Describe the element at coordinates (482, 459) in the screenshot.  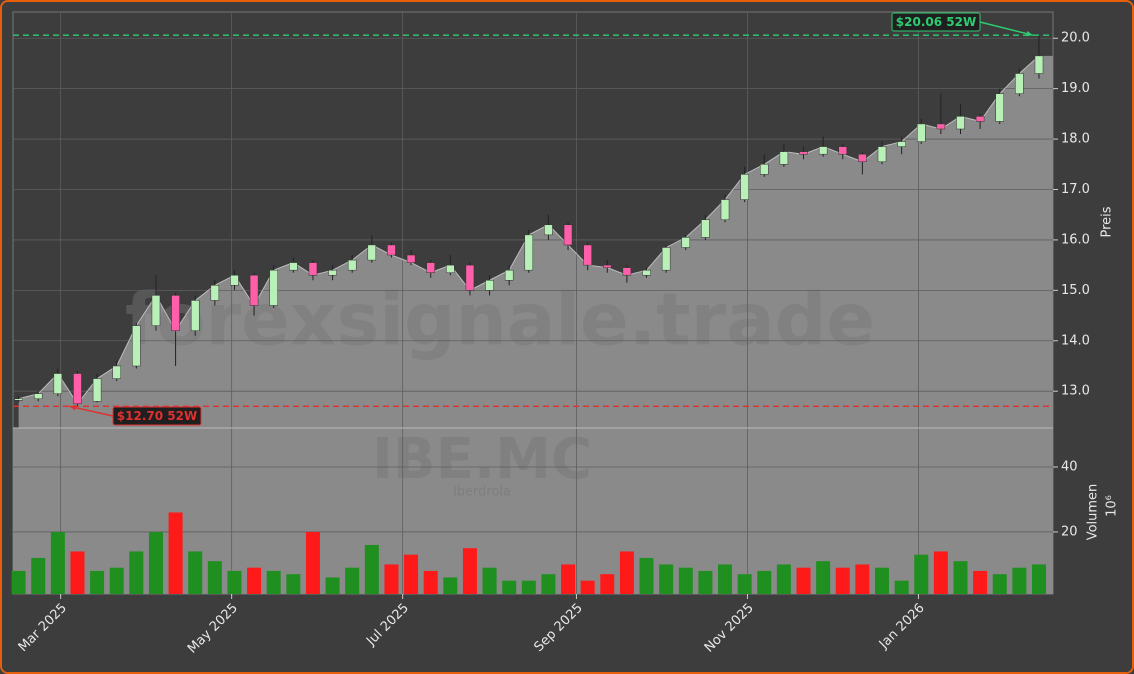
I see `watermark-symbol: IBE.MC` at that location.